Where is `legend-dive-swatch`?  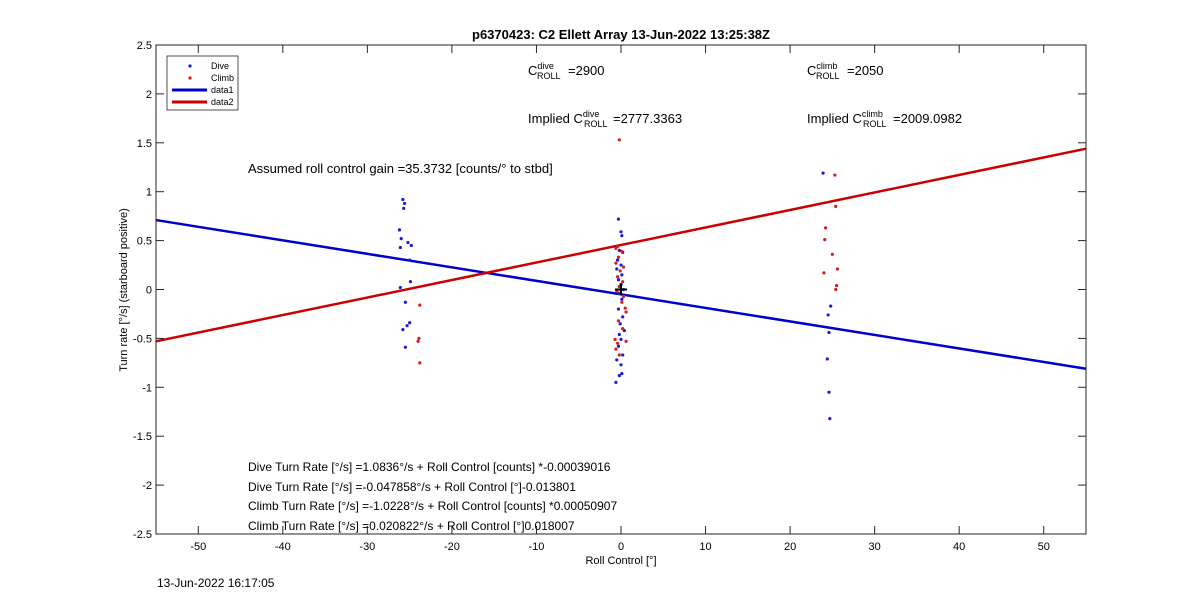
legend-dive-swatch is located at coordinates (190, 66).